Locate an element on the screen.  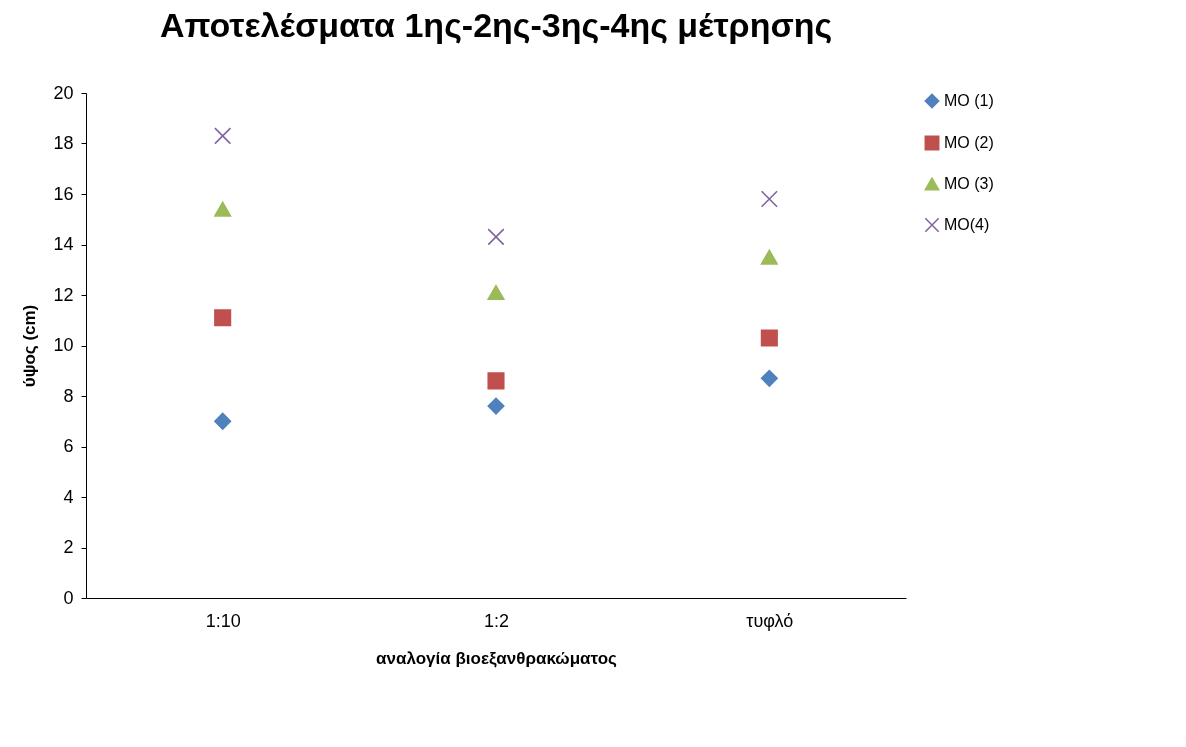
y-tick-label: 4 is located at coordinates (68, 496).